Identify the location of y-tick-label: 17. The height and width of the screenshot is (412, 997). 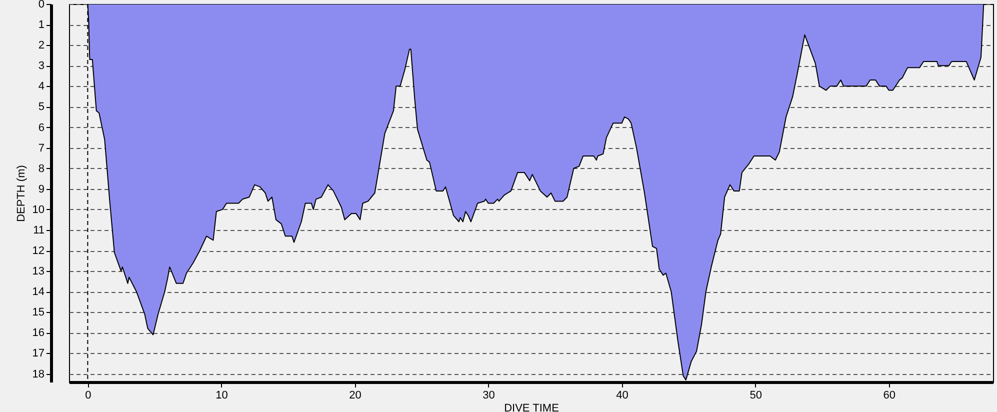
(38, 354).